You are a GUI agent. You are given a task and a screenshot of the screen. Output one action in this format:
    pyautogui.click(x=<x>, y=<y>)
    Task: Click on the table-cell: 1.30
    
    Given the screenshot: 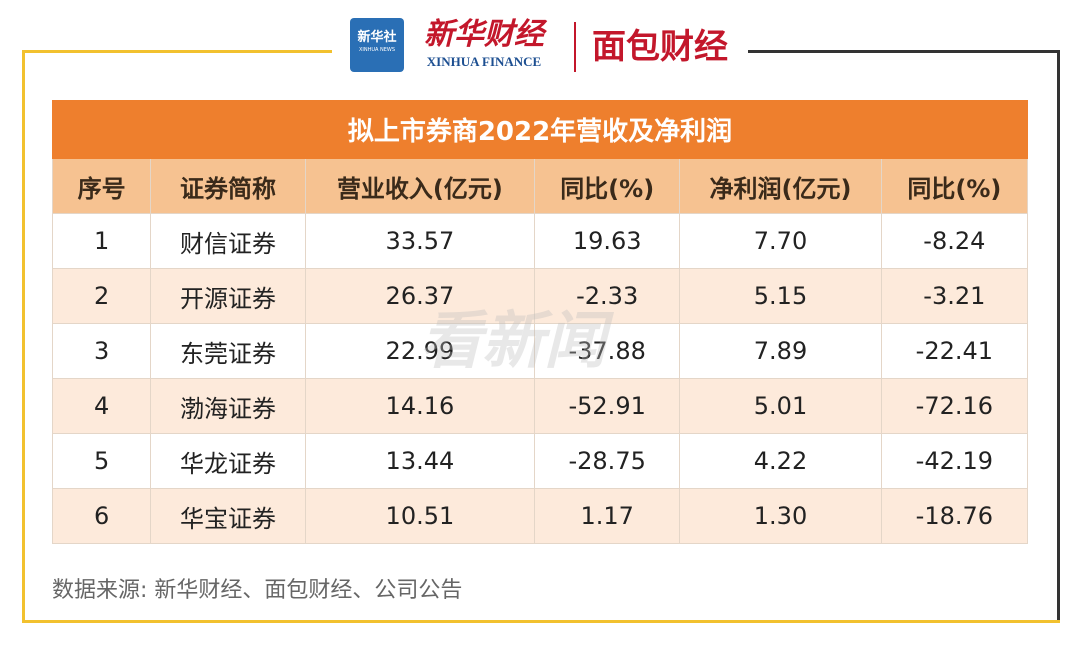 What is the action you would take?
    pyautogui.click(x=780, y=516)
    